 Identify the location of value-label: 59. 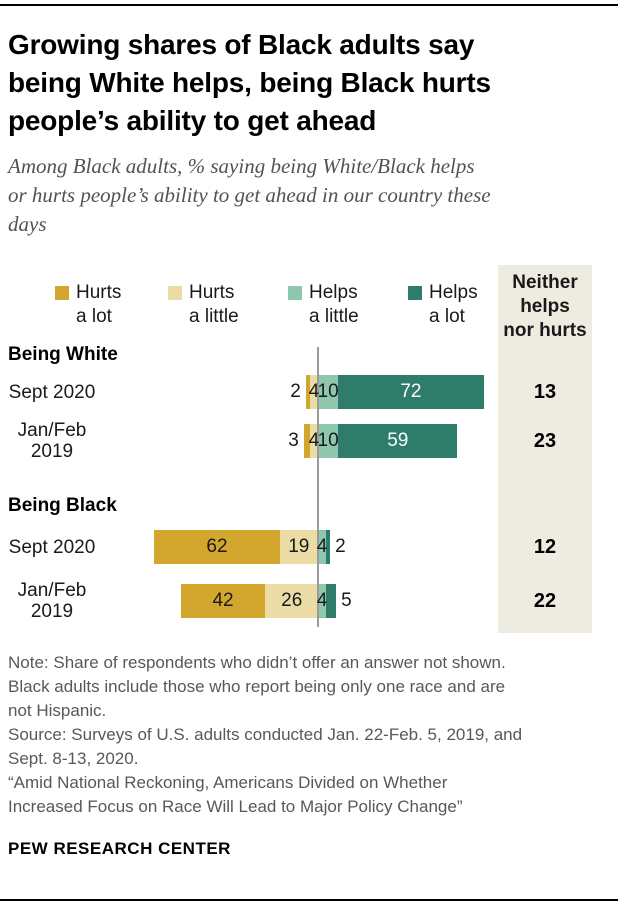
(398, 440).